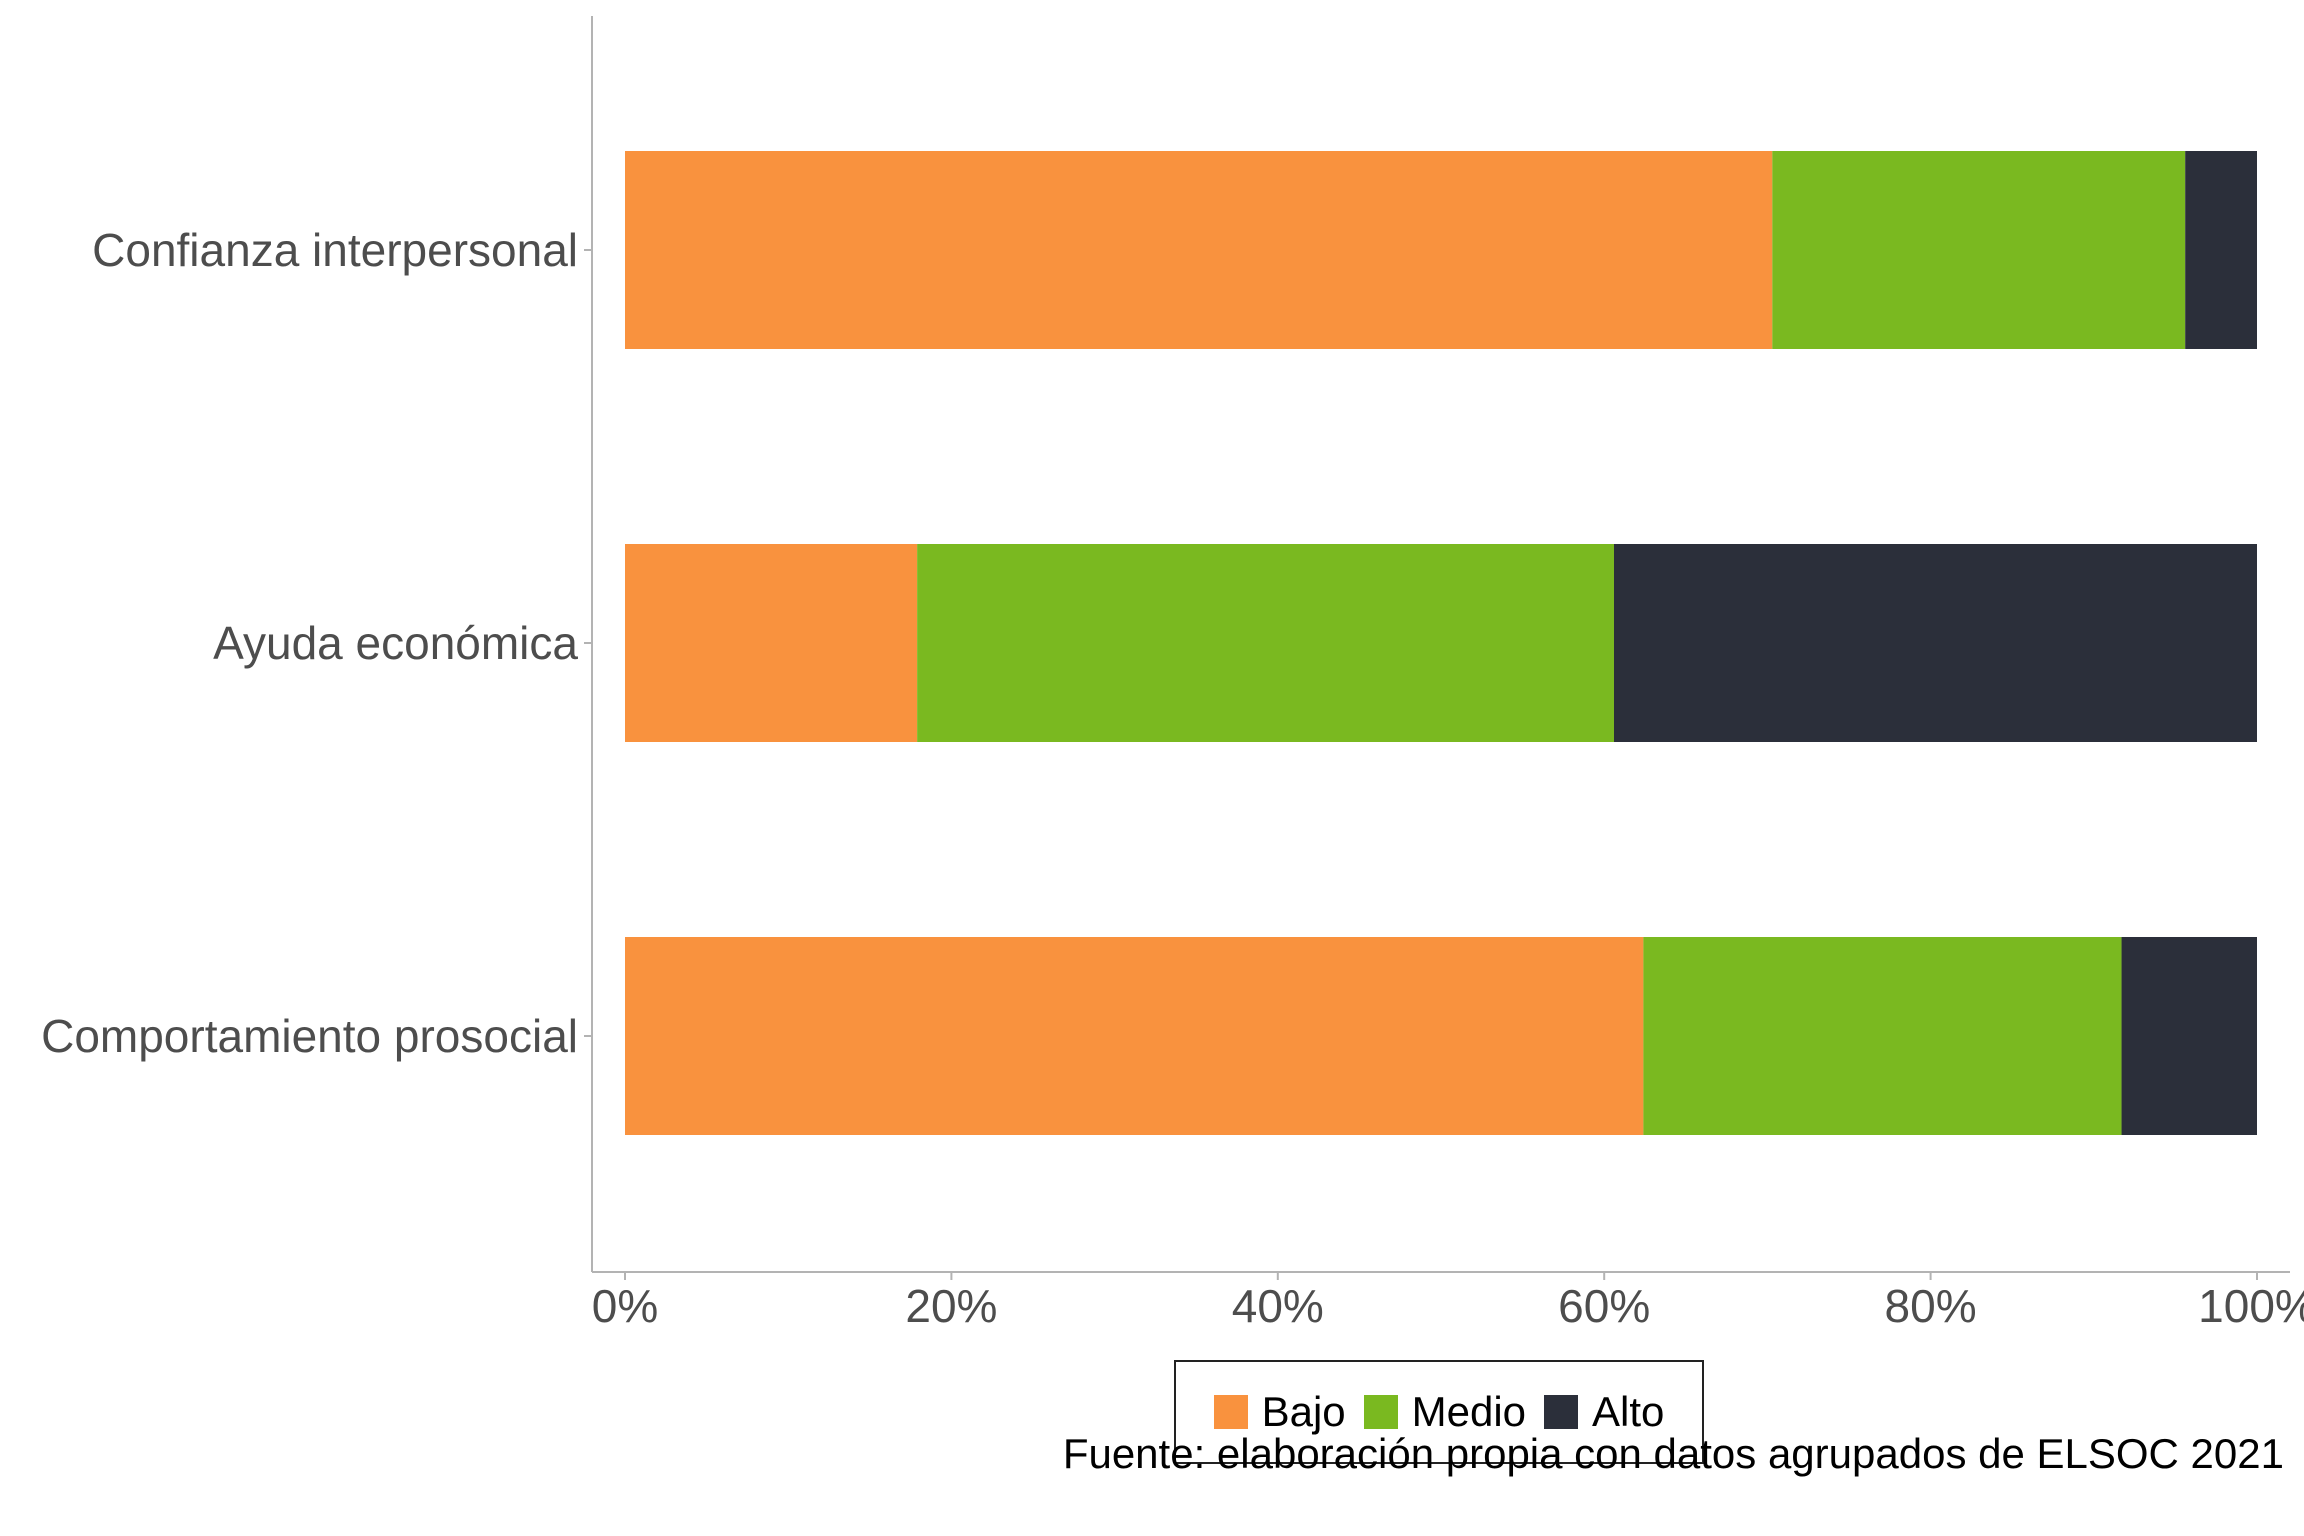 This screenshot has height=1536, width=2304. Describe the element at coordinates (309, 1036) in the screenshot. I see `category-label: Comportamiento prosocial` at that location.